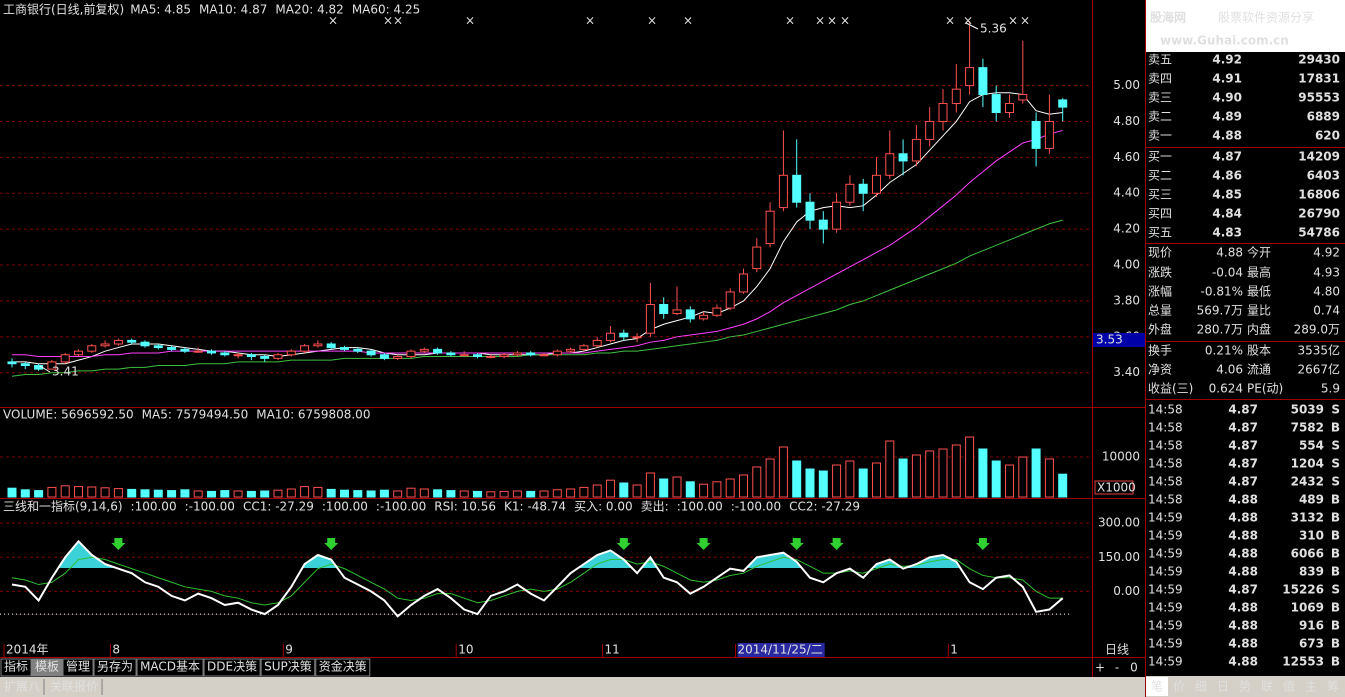 Image resolution: width=1345 pixels, height=697 pixels. What do you see at coordinates (1245, 687) in the screenshot?
I see `quote-tab: 势` at bounding box center [1245, 687].